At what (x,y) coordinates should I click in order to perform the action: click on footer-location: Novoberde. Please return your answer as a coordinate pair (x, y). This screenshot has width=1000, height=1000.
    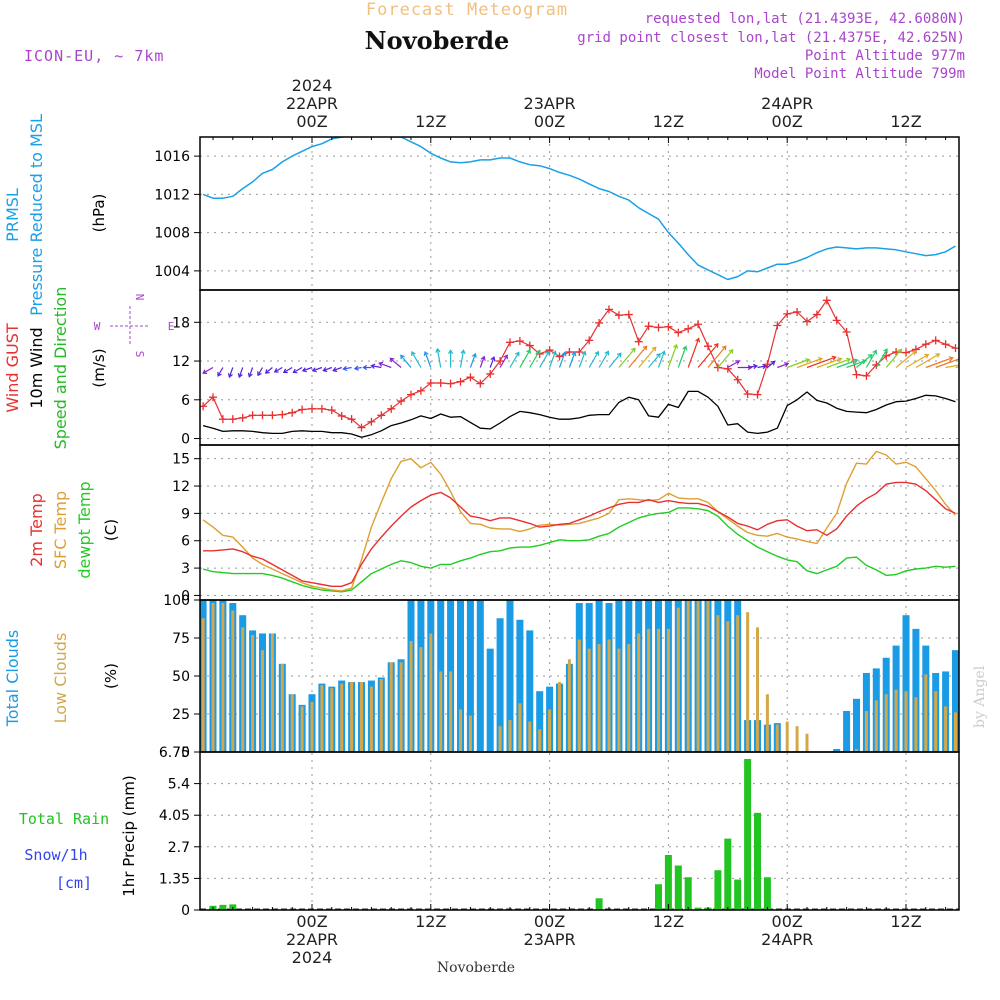
    Looking at the image, I should click on (476, 968).